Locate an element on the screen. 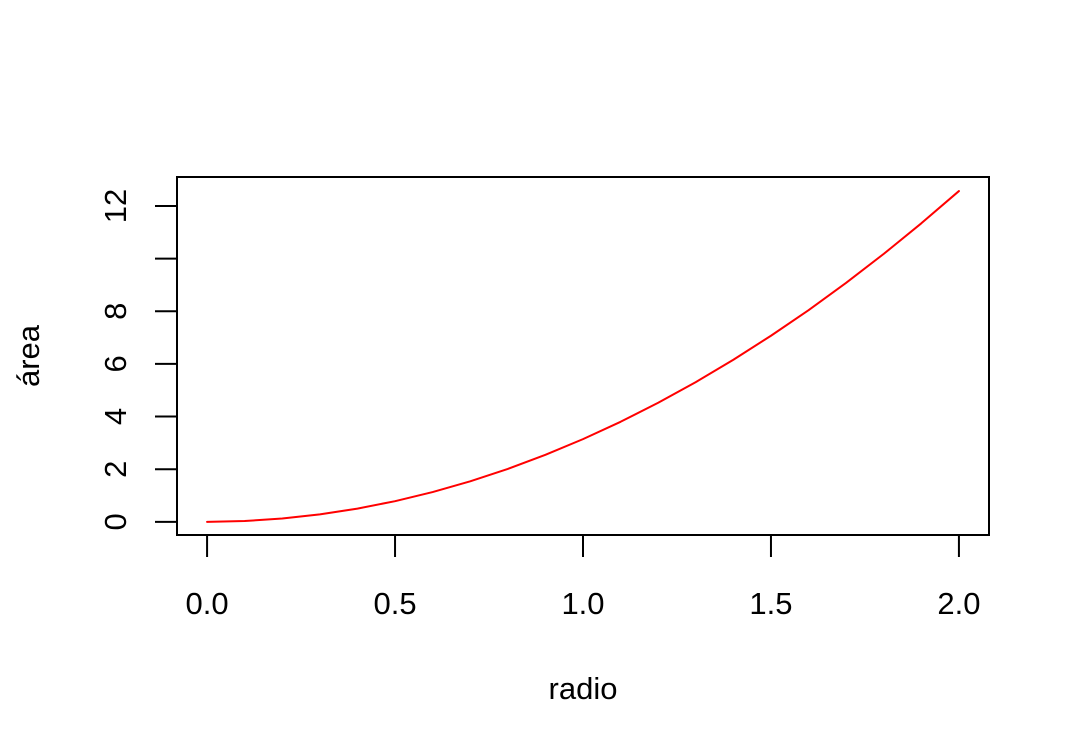 The image size is (1080, 756). y-tick-label: 6 is located at coordinates (115, 363).